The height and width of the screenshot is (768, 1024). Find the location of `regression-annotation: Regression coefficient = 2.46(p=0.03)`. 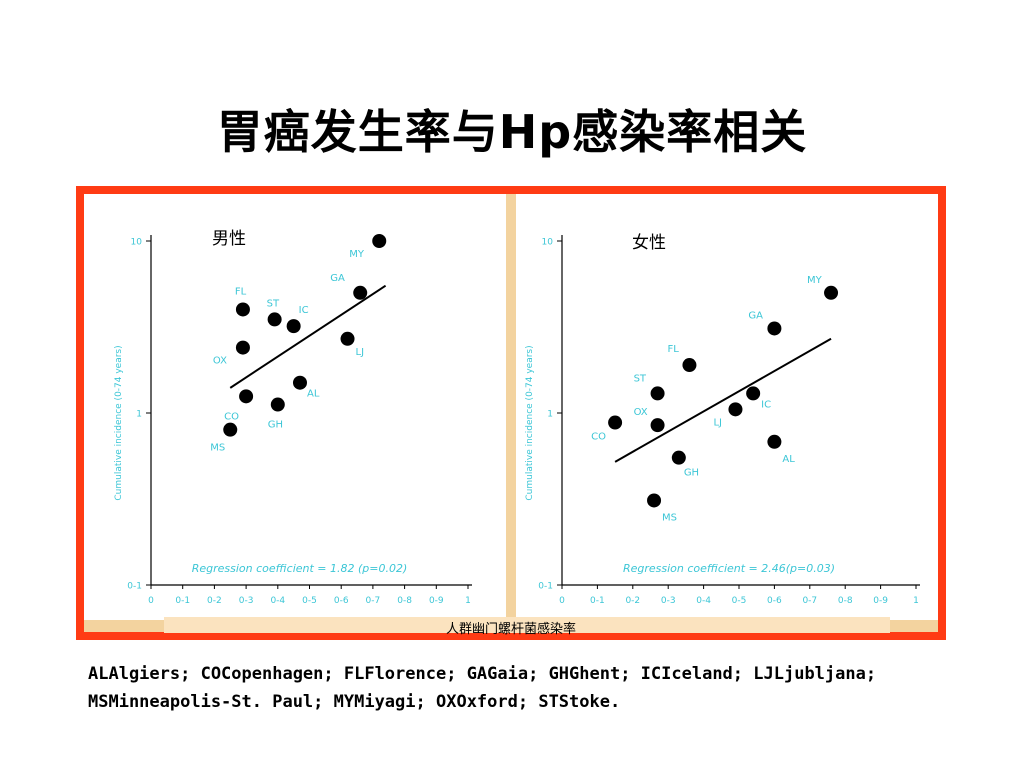

regression-annotation: Regression coefficient = 2.46(p=0.03) is located at coordinates (729, 568).